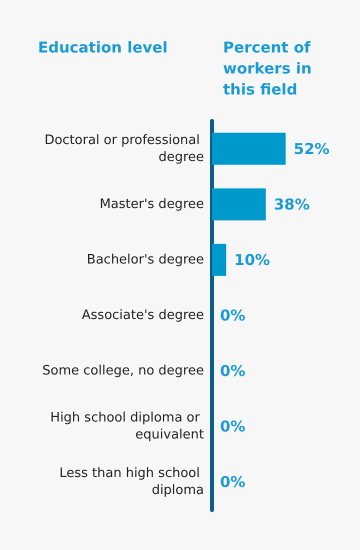  What do you see at coordinates (145, 260) in the screenshot?
I see `y-tick-label: Bachelor's degree` at bounding box center [145, 260].